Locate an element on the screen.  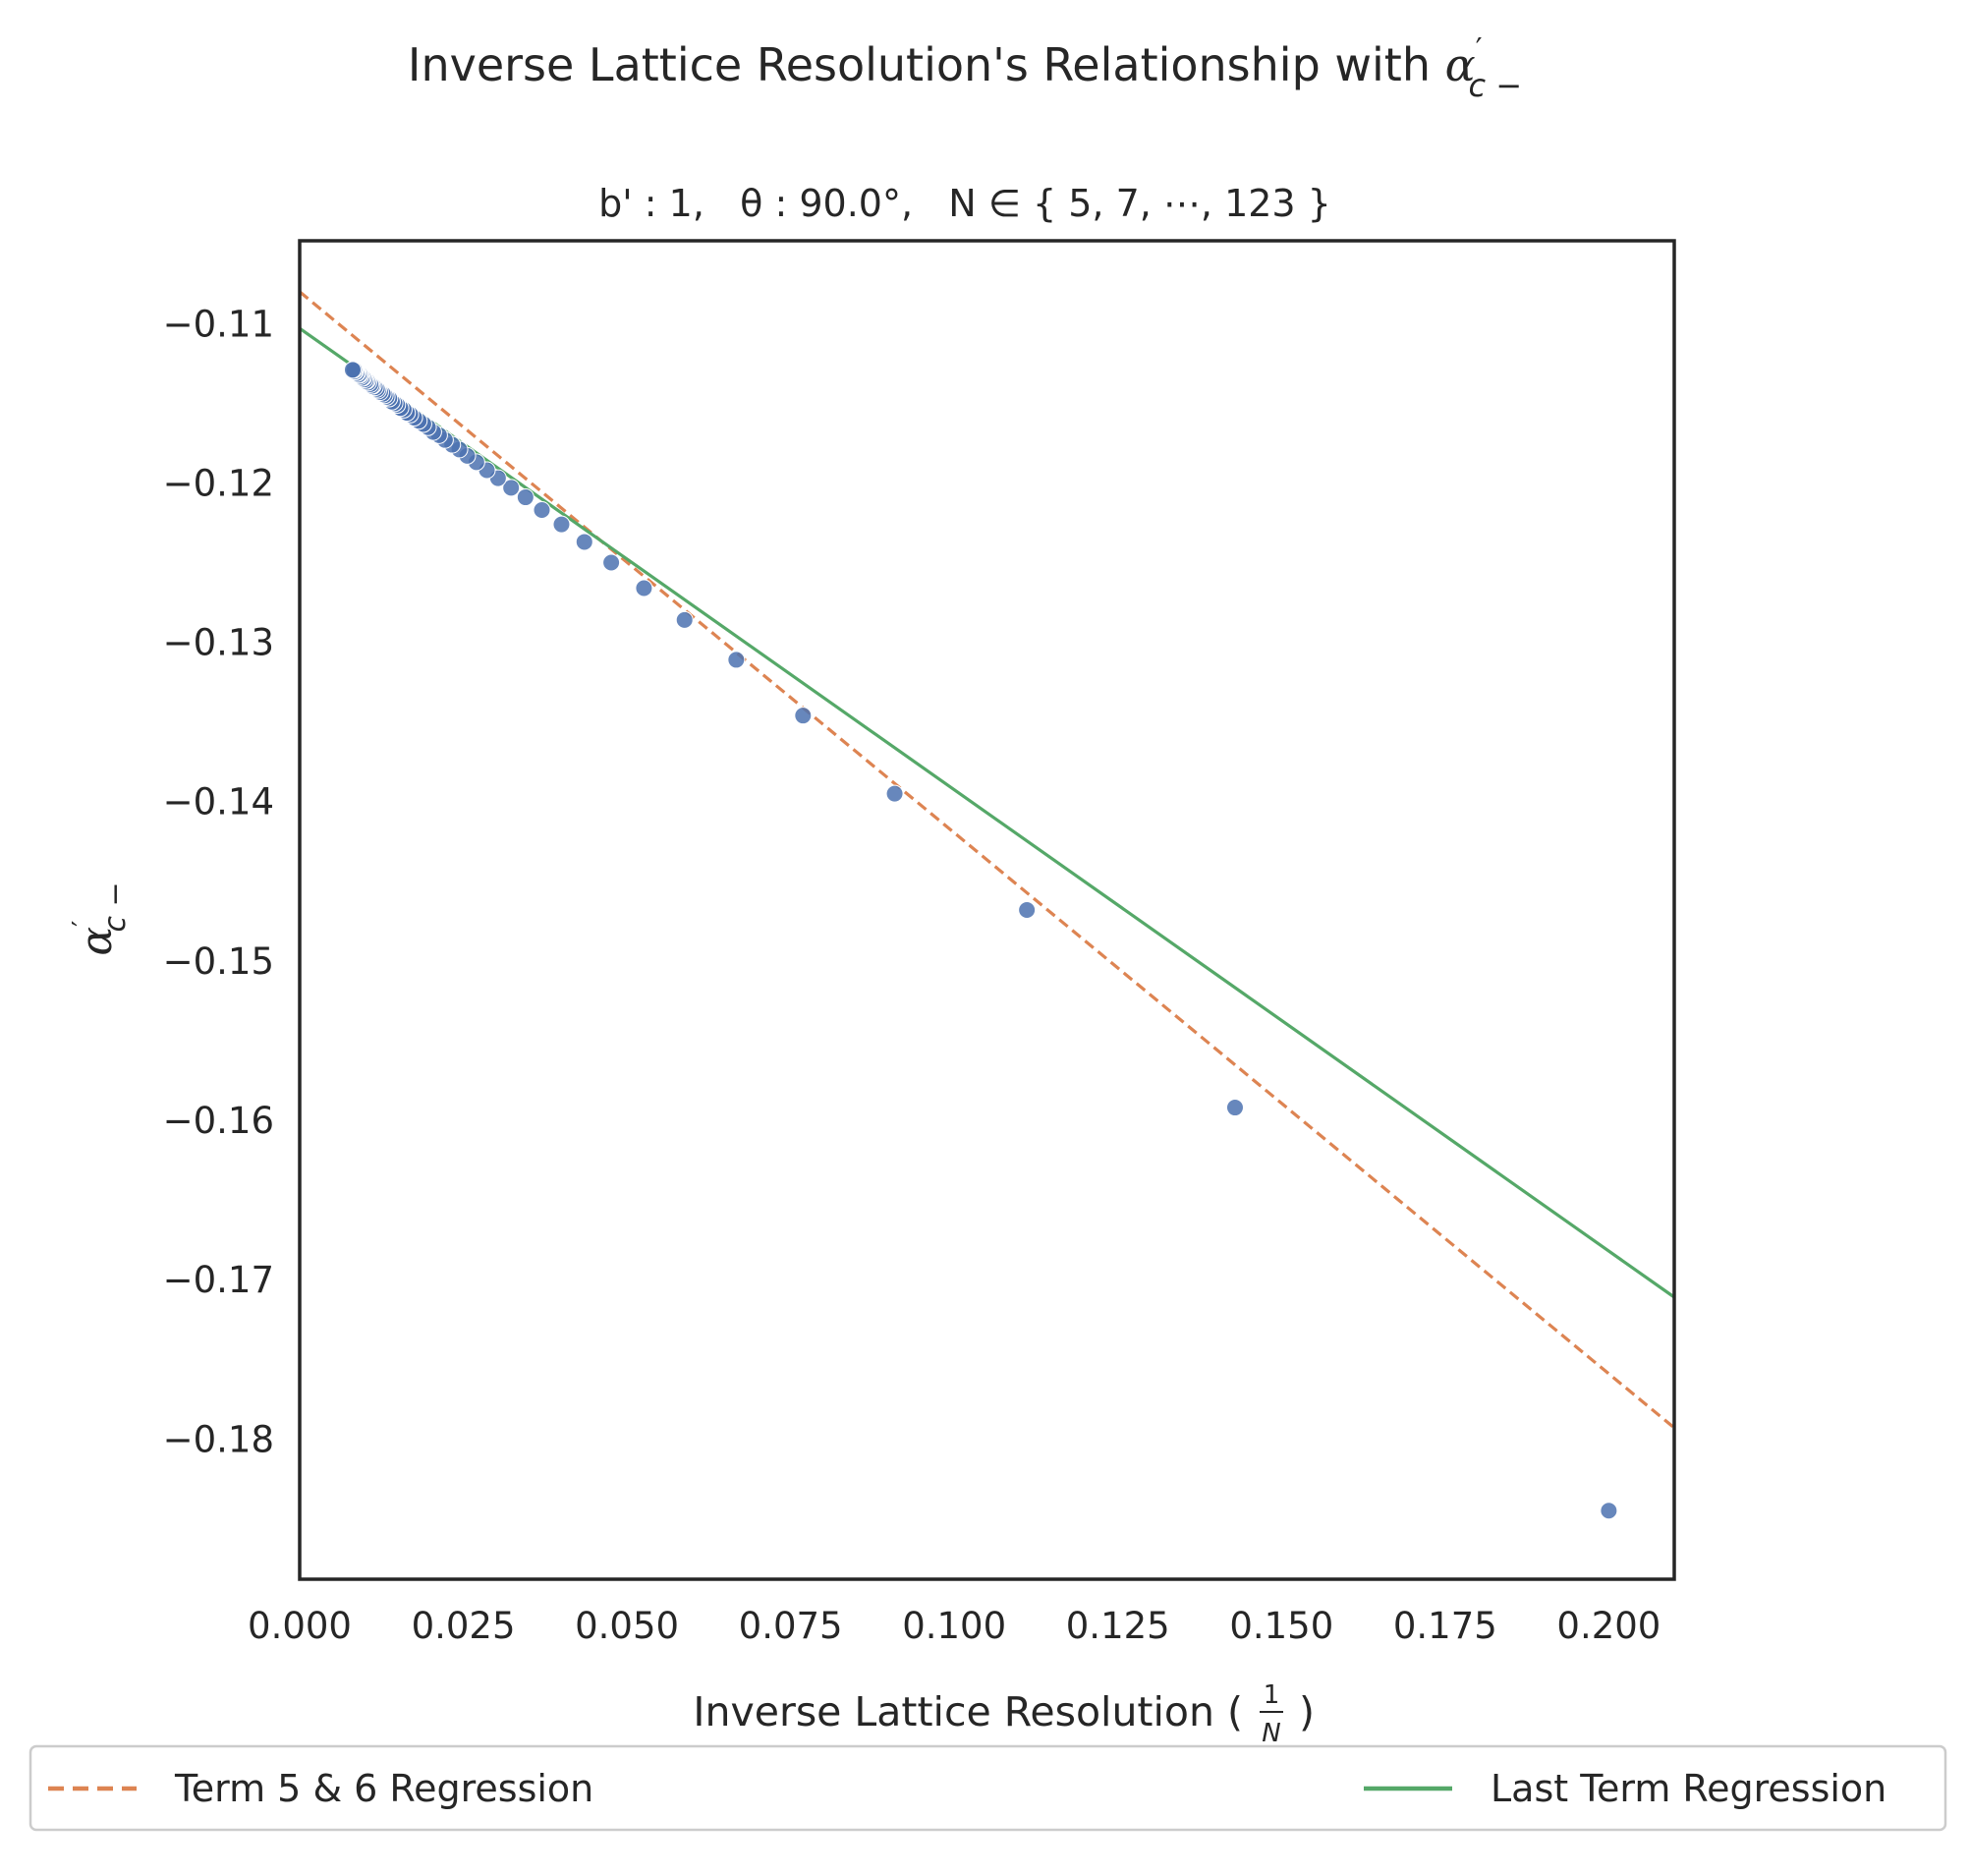
svg-text: α′c − is located at coordinates (99, 918).